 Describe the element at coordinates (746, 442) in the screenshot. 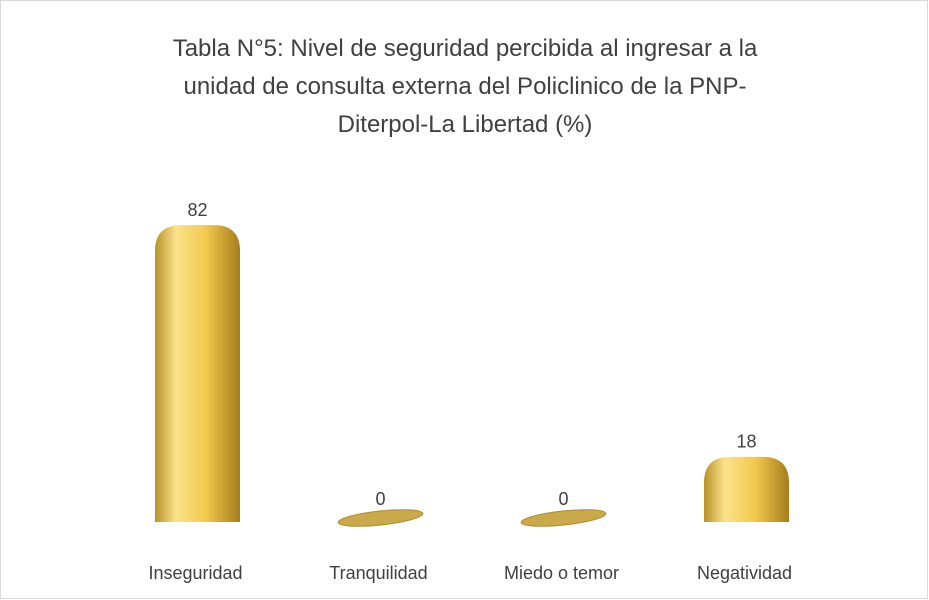

I see `value-label: 18` at that location.